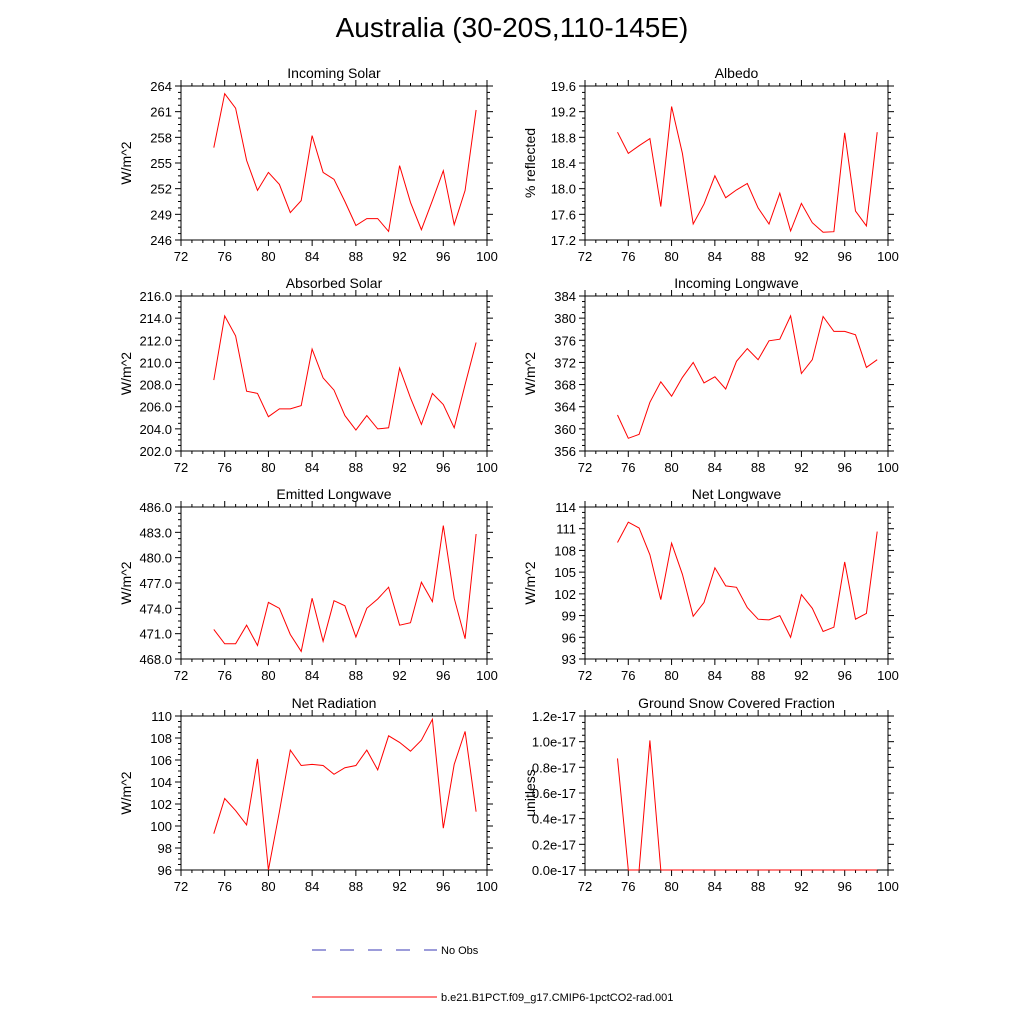  I want to click on figure-title: Australia (30-20S,110-145E), so click(512, 27).